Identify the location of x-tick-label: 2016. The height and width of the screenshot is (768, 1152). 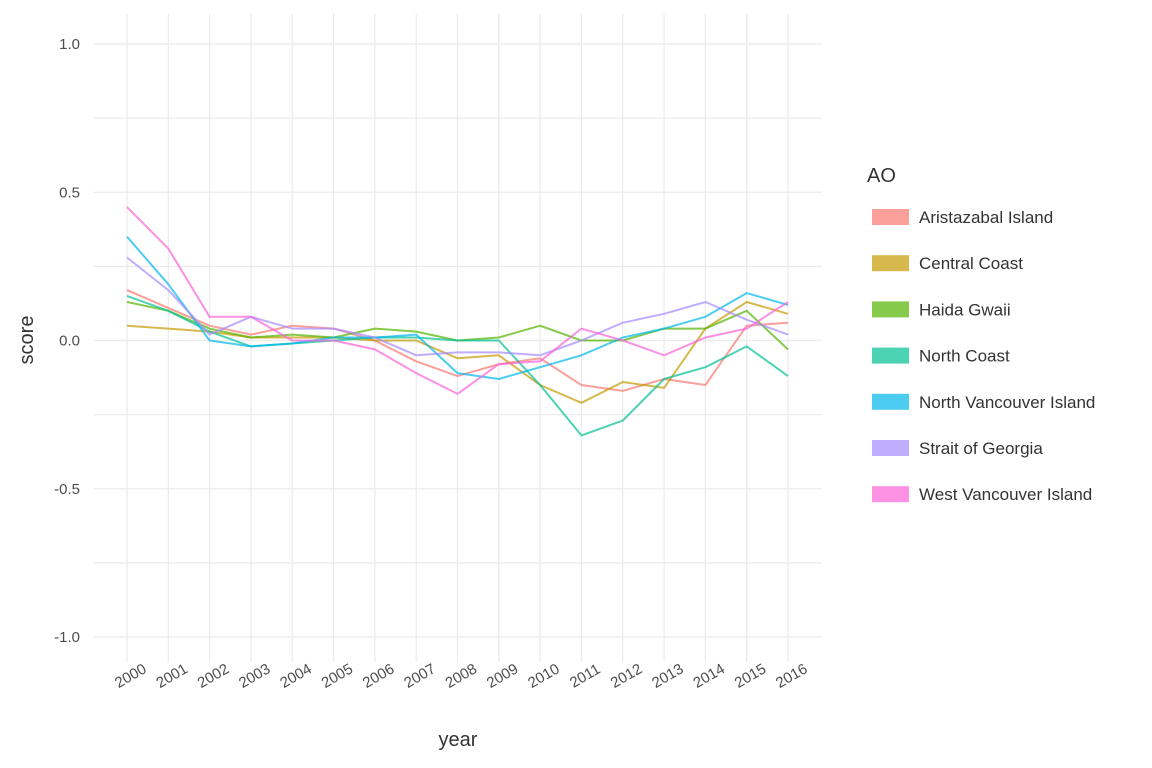
(791, 675).